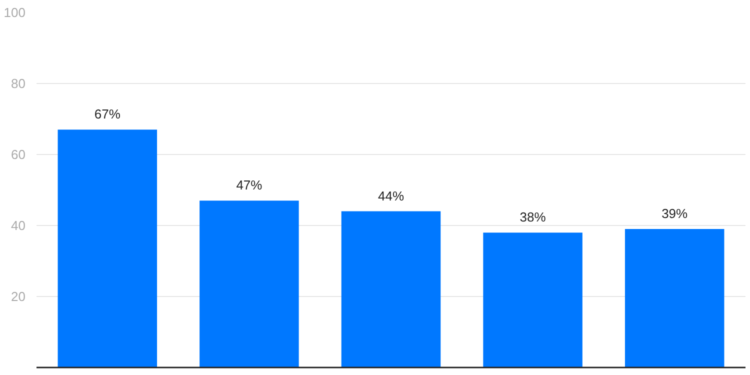 The height and width of the screenshot is (375, 750). What do you see at coordinates (15, 12) in the screenshot?
I see `y-tick-label: 100` at bounding box center [15, 12].